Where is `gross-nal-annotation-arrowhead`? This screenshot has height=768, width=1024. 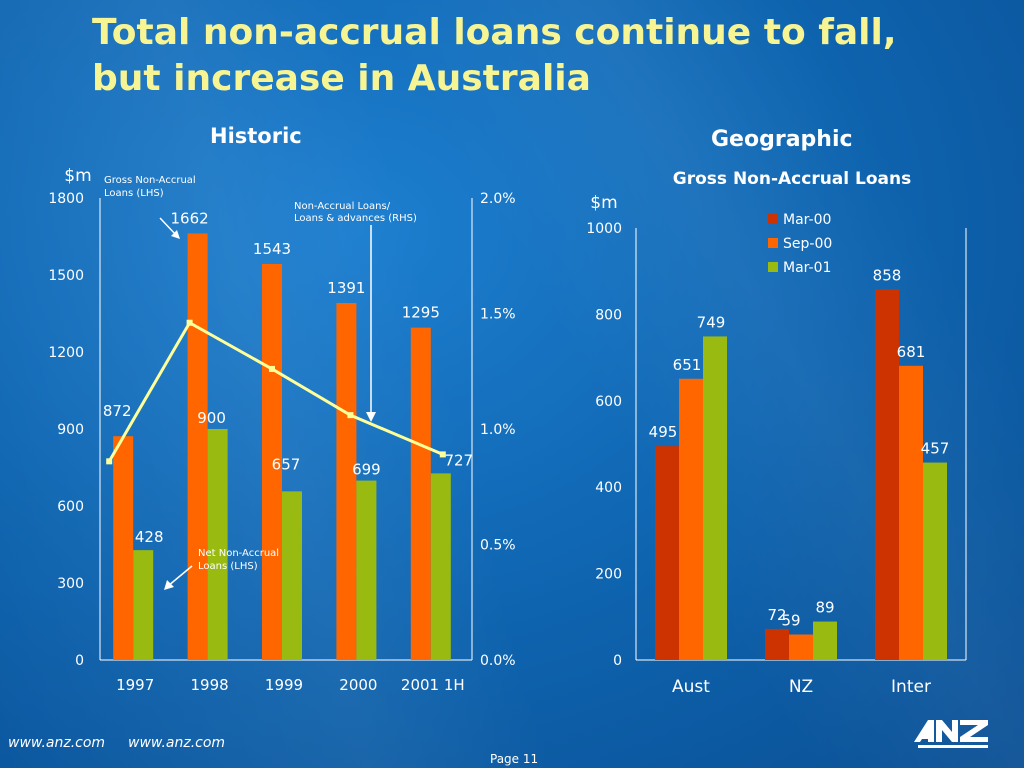 gross-nal-annotation-arrowhead is located at coordinates (175, 234).